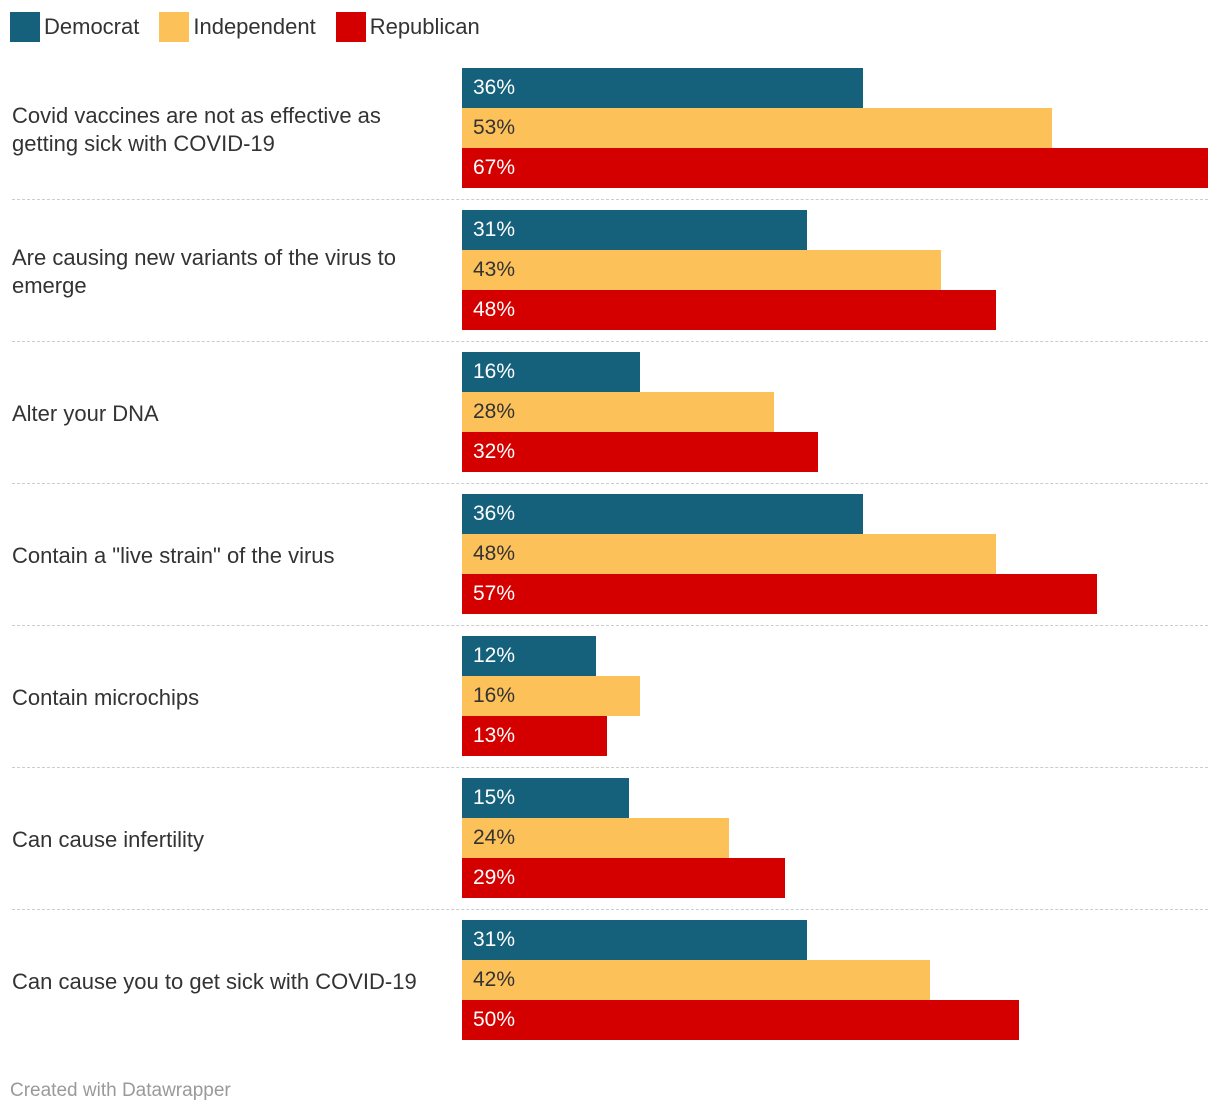 This screenshot has width=1220, height=1118. I want to click on category-label: Can cause you to get sick with COVID-19, so click(214, 981).